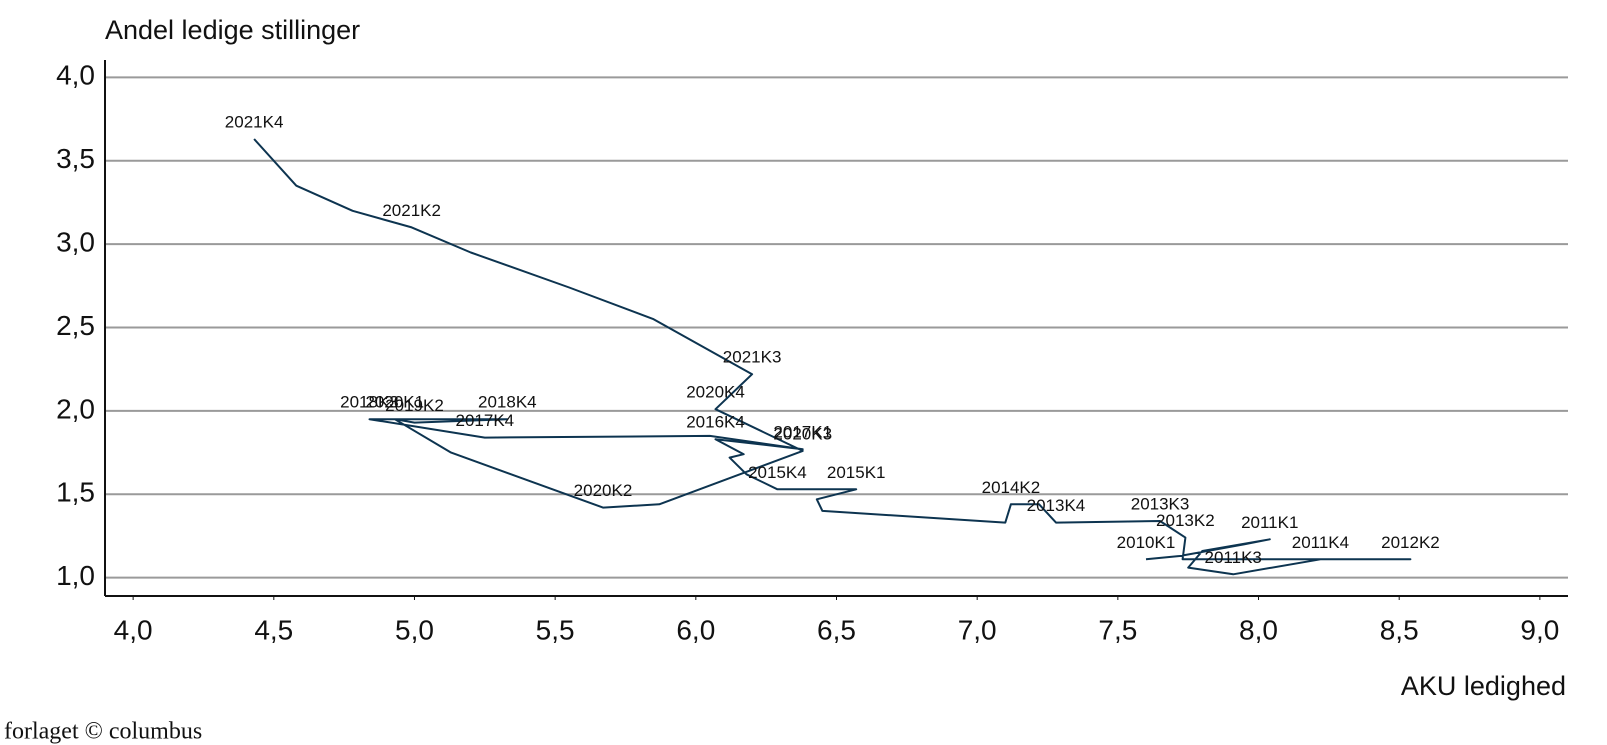 This screenshot has height=745, width=1607. I want to click on point-label: 2017K4, so click(485, 420).